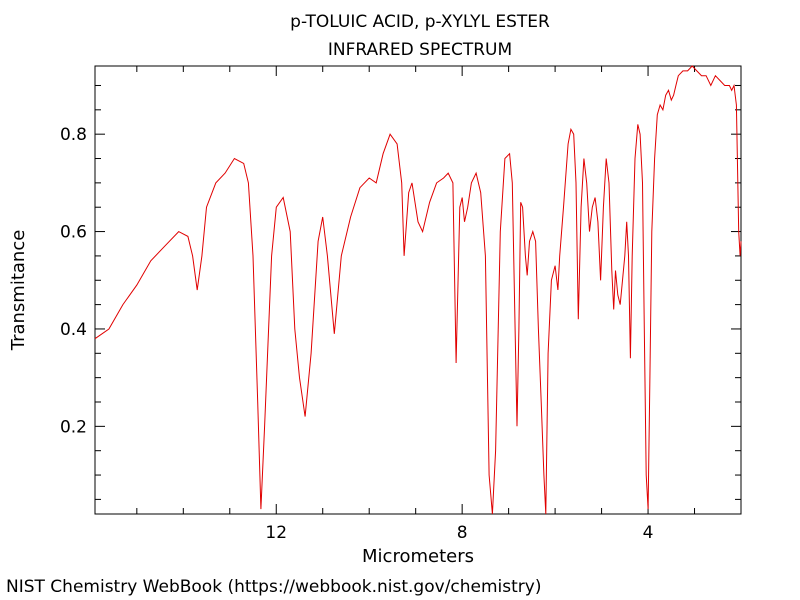 The height and width of the screenshot is (600, 800). What do you see at coordinates (276, 533) in the screenshot?
I see `x-tick-label: 12` at bounding box center [276, 533].